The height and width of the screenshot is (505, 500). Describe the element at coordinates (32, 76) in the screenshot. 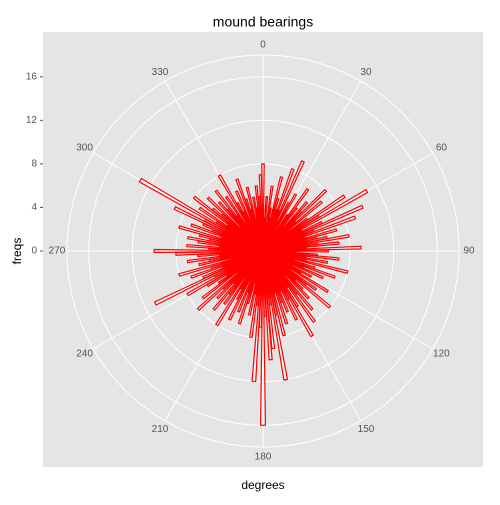

I see `y-tick-label: 16` at that location.